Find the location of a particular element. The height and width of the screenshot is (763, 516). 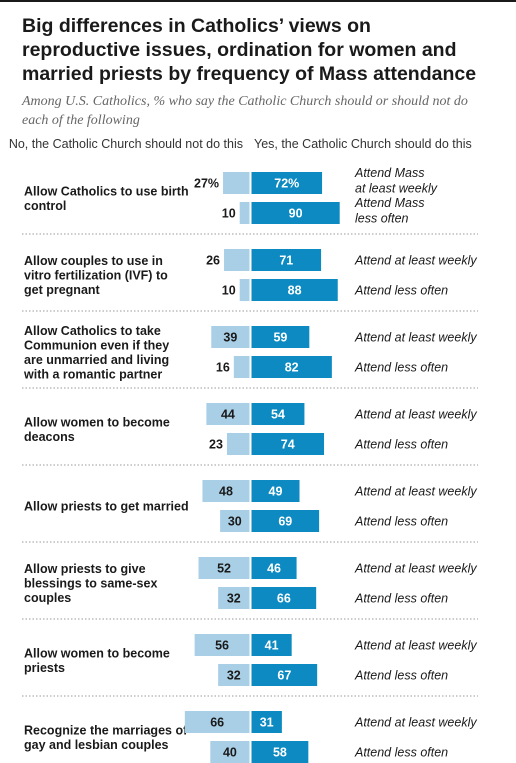

bar-label-yes: 74 is located at coordinates (288, 445).